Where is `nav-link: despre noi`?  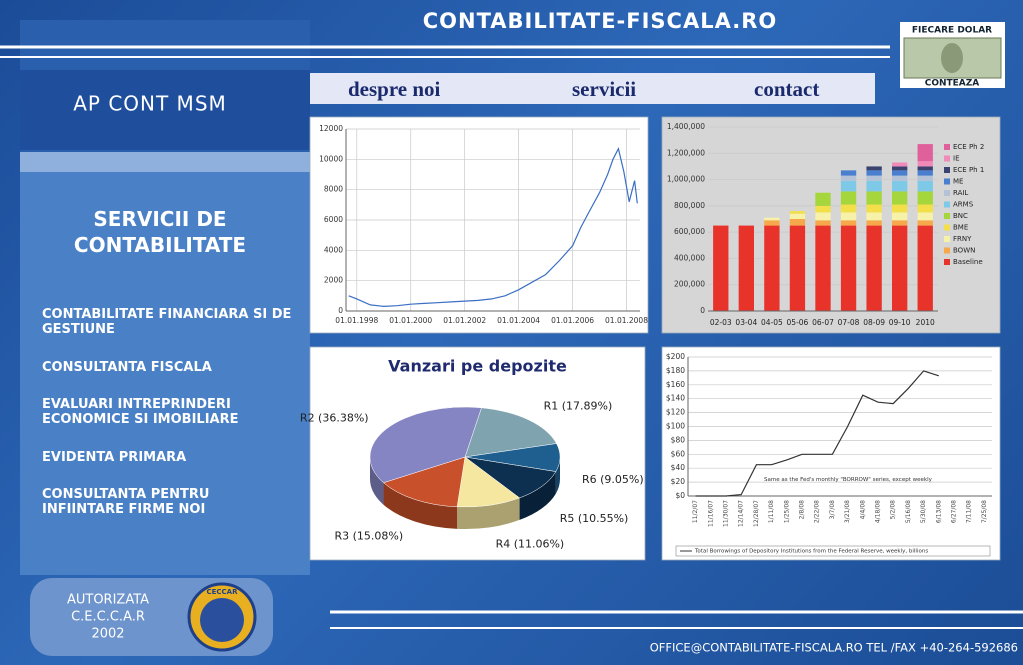 nav-link: despre noi is located at coordinates (394, 89).